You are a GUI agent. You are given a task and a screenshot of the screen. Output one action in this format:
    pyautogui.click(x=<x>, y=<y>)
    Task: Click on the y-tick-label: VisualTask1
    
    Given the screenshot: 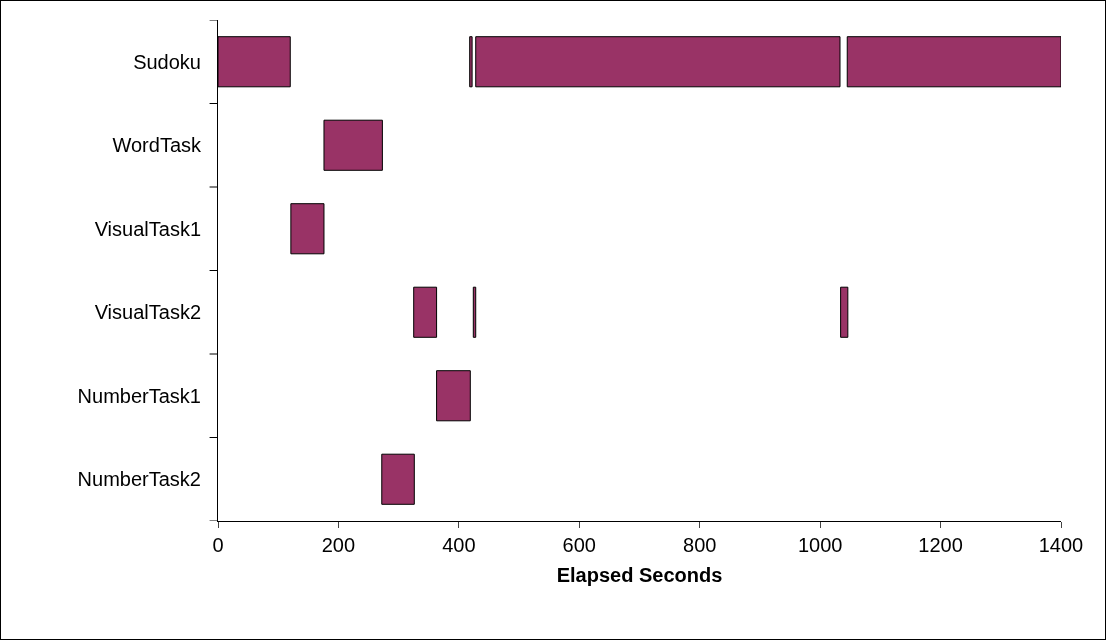 What is the action you would take?
    pyautogui.click(x=147, y=228)
    